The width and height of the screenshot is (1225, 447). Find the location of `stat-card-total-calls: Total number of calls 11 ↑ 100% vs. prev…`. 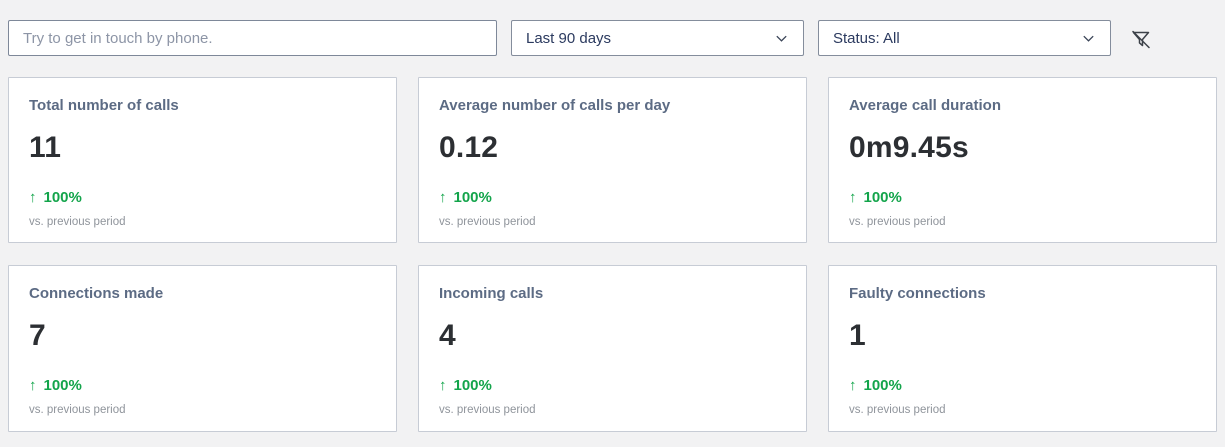

stat-card-total-calls: Total number of calls 11 ↑ 100% vs. prev… is located at coordinates (202, 160).